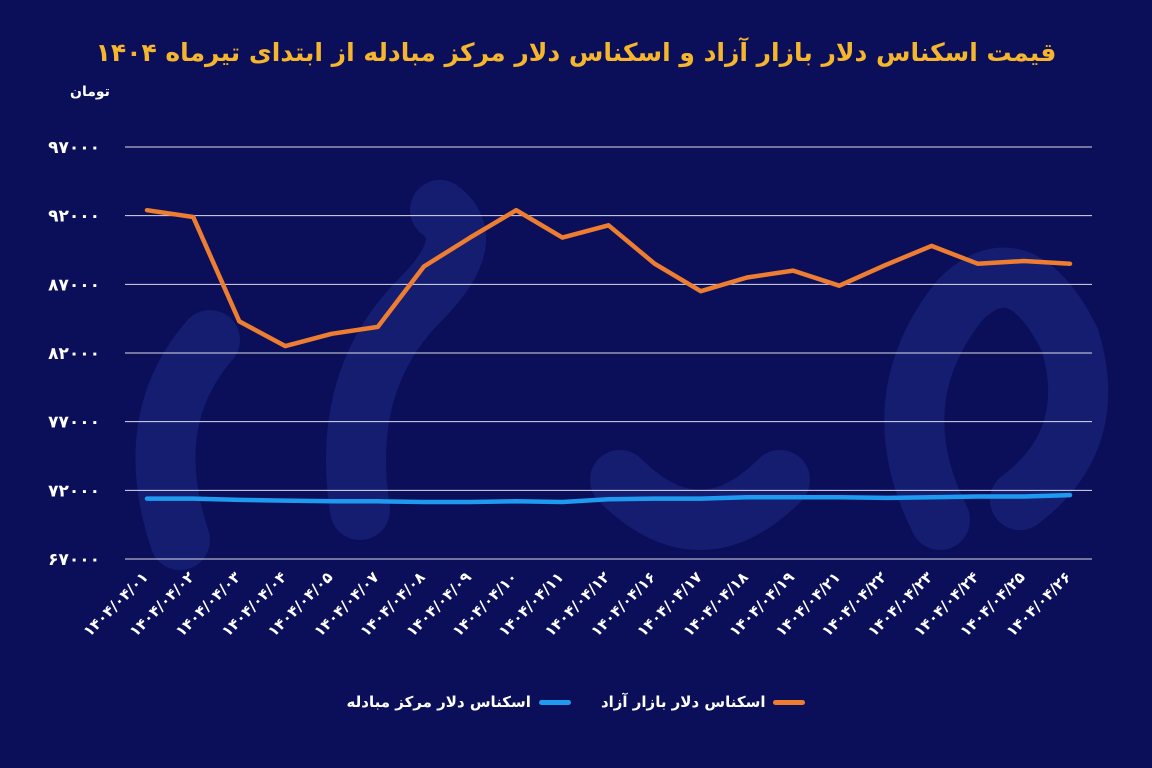  What do you see at coordinates (74, 285) in the screenshot?
I see `y-tick-label: ۸۷۰۰۰` at bounding box center [74, 285].